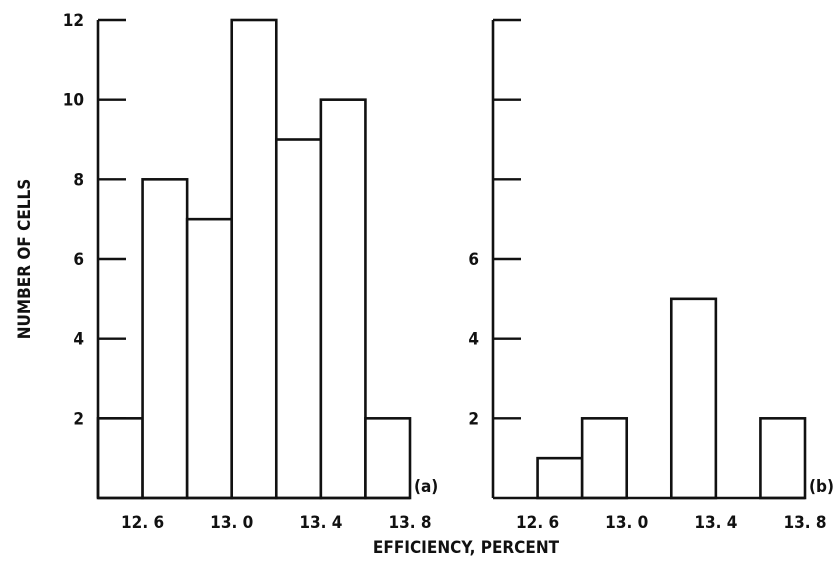  Describe the element at coordinates (409, 523) in the screenshot. I see `x-tick-label-a-3: 13. 8` at that location.